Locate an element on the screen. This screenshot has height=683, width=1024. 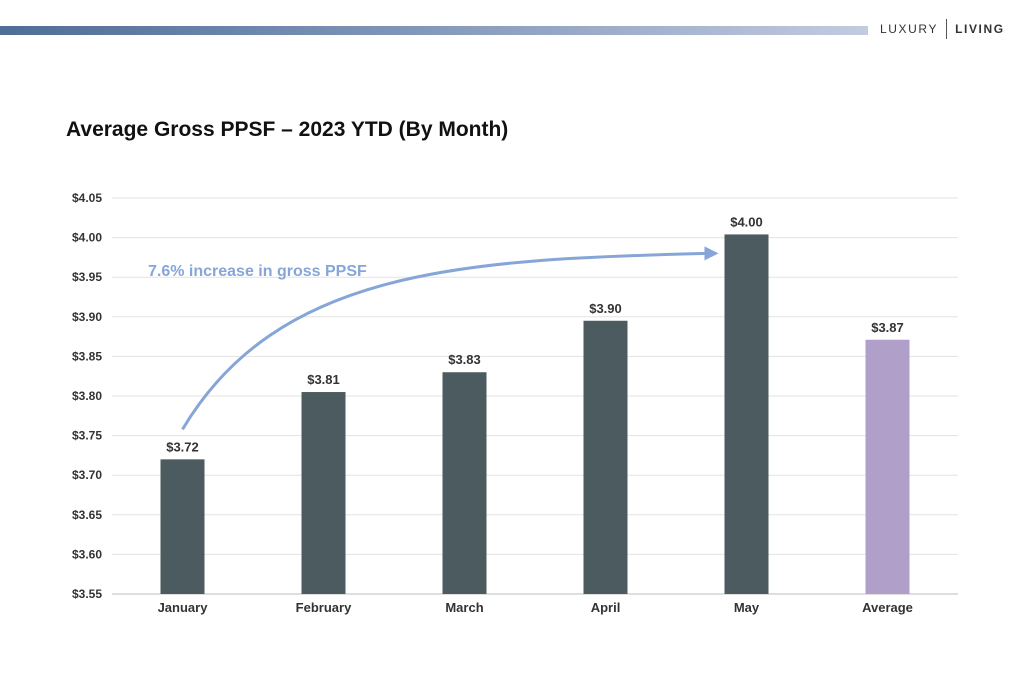
arrow-head is located at coordinates (711, 253).